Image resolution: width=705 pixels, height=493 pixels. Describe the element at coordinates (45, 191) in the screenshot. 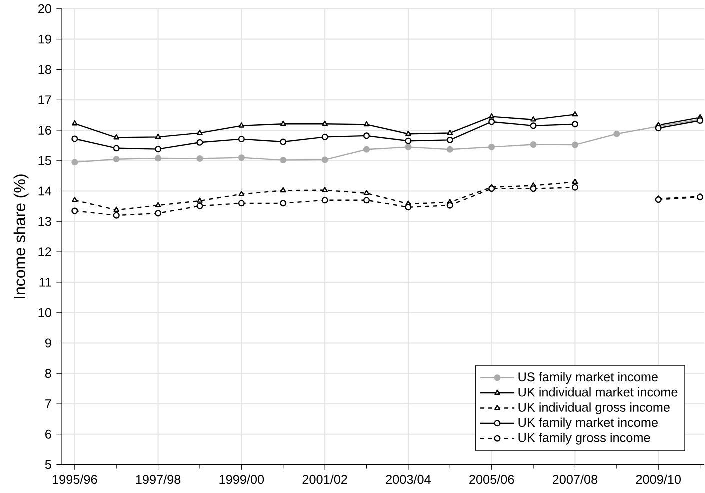

I see `y-tick-label: 14` at that location.